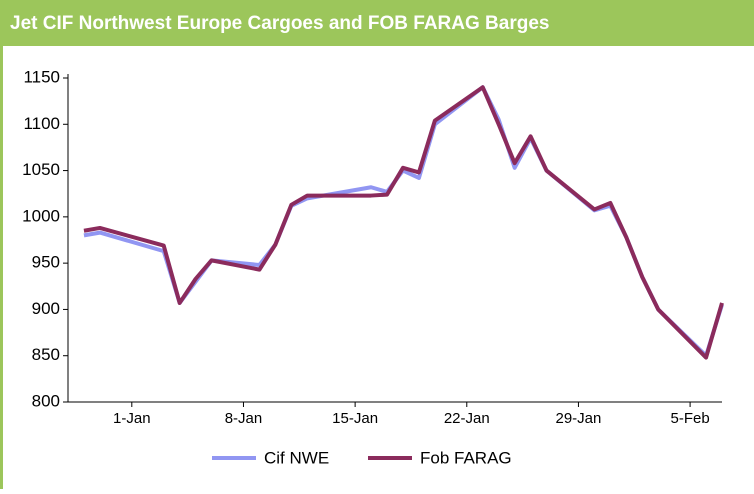  I want to click on y-tick-label: 800, so click(46, 400).